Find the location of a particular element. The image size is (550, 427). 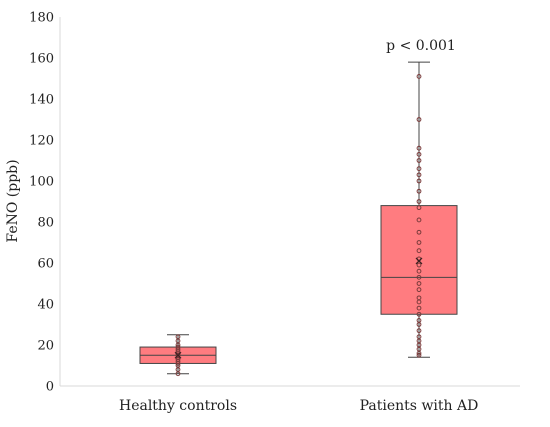

y-tick-label: 0 is located at coordinates (50, 387).